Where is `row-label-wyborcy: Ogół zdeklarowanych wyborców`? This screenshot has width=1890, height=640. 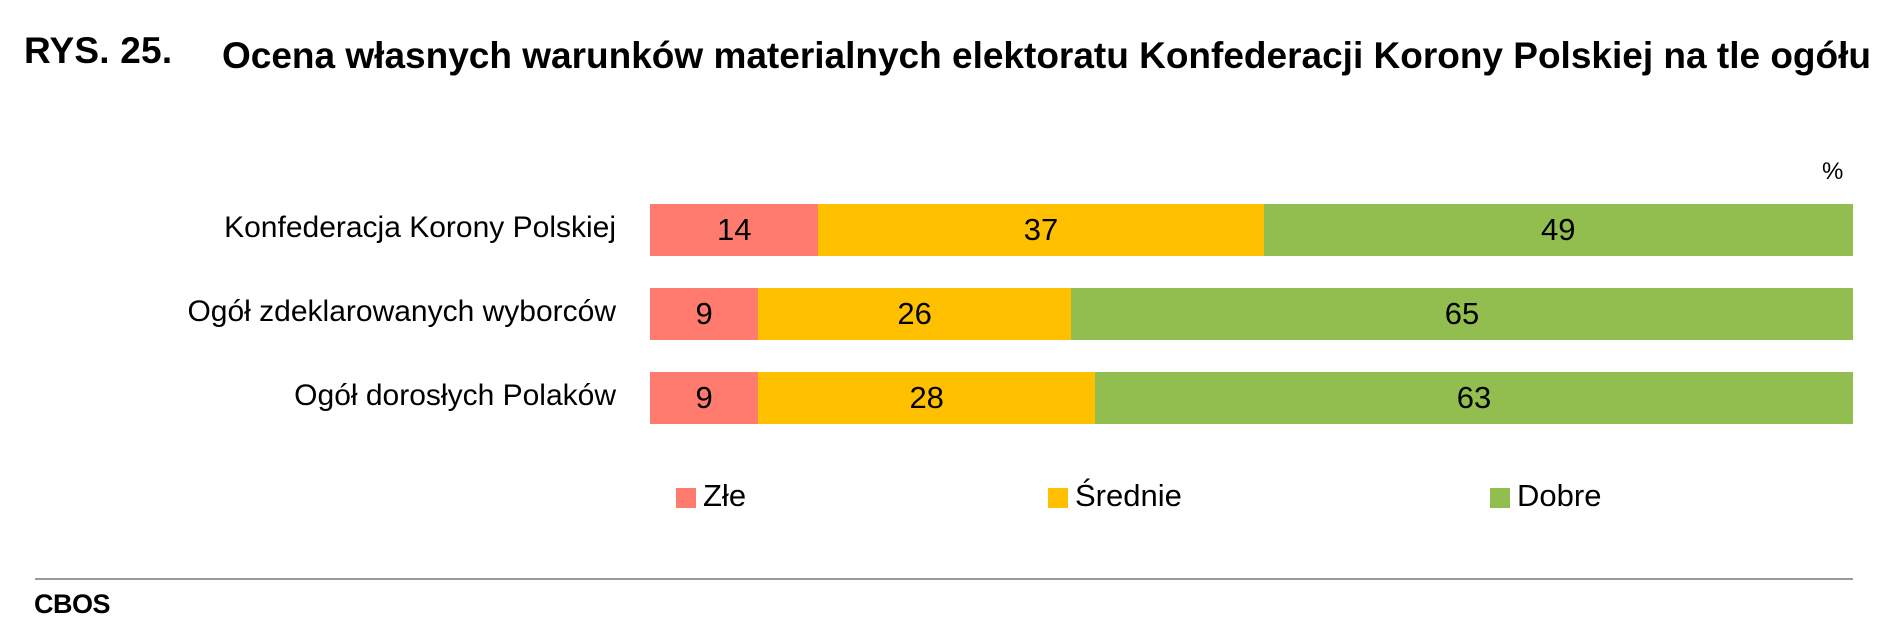 row-label-wyborcy: Ogół zdeklarowanych wyborców is located at coordinates (401, 311).